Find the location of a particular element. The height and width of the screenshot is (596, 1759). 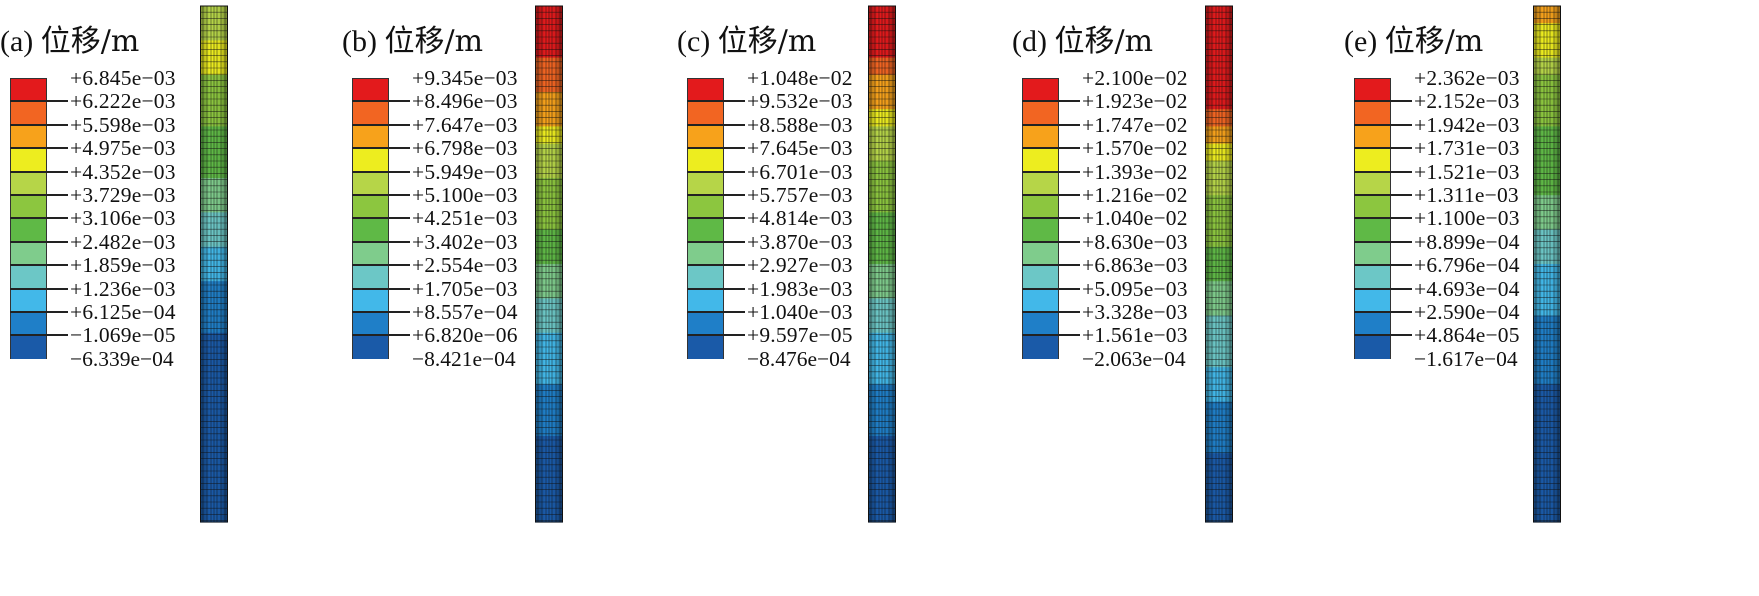

legend-value: −8.421e−04 is located at coordinates (464, 358).